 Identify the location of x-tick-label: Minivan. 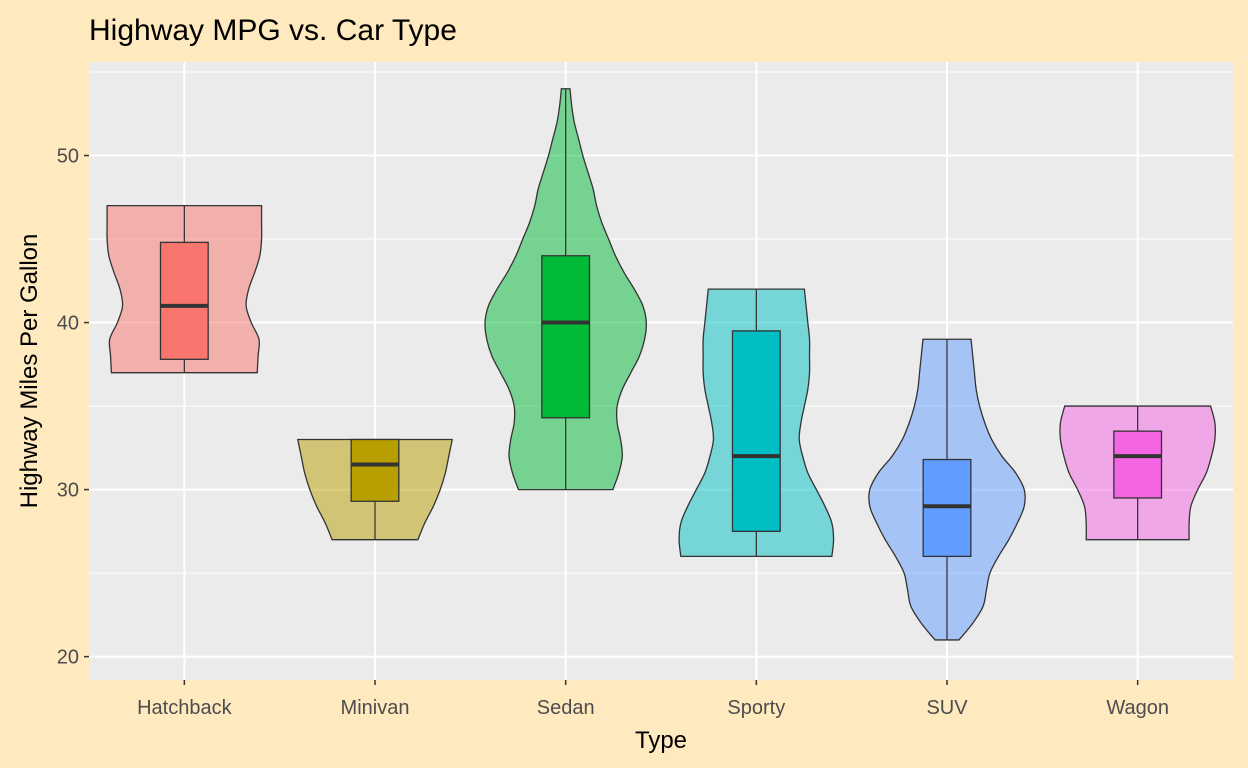
(375, 708).